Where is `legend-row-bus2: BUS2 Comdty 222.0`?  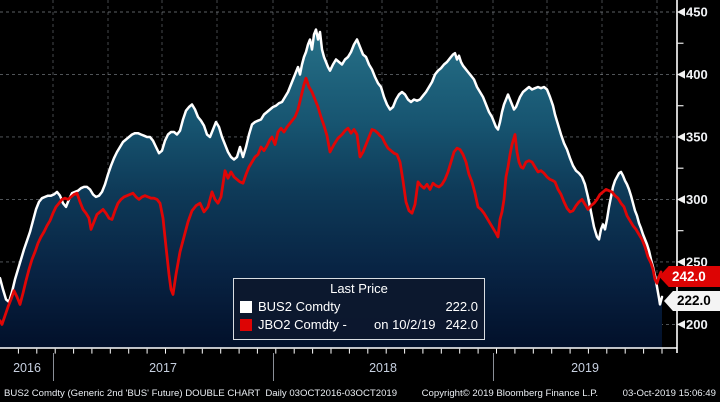
legend-row-bus2: BUS2 Comdty 222.0 is located at coordinates (359, 307).